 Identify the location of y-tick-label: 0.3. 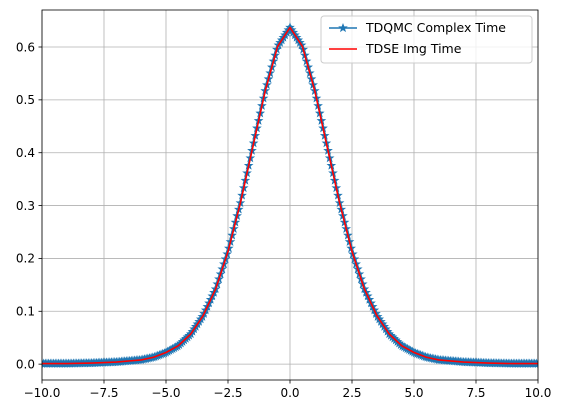
(25, 206).